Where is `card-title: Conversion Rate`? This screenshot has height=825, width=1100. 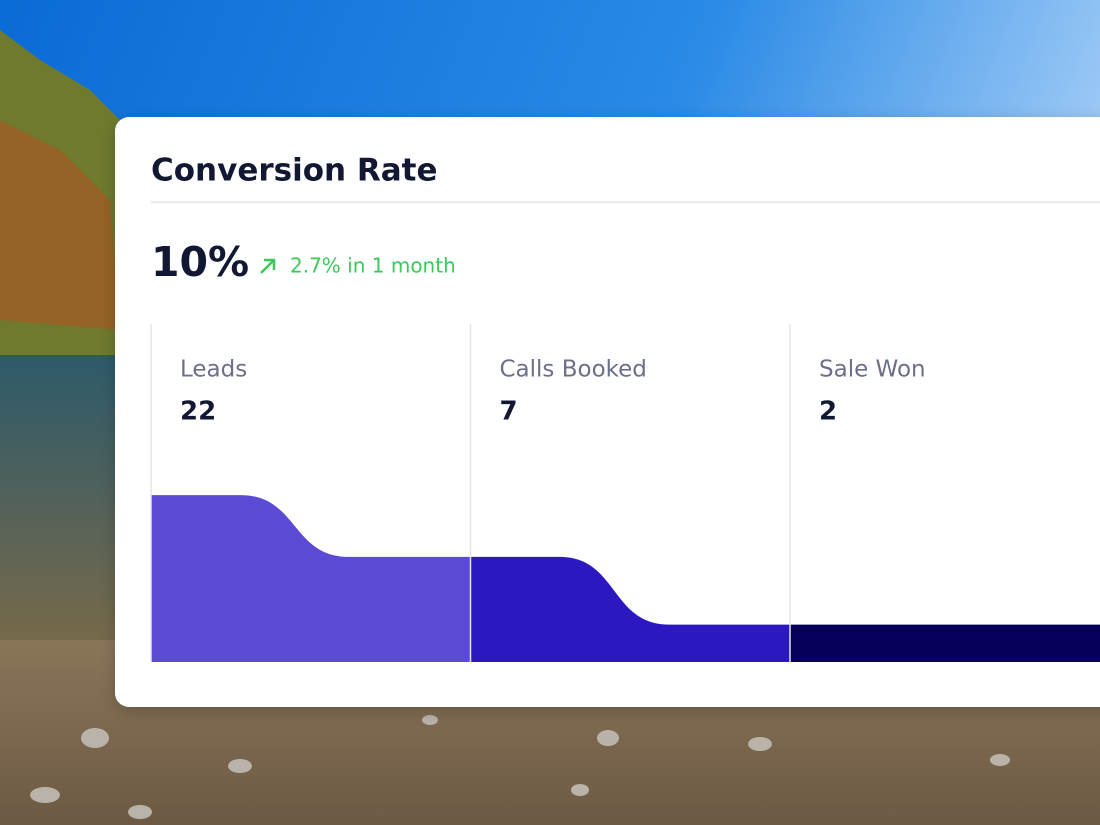 card-title: Conversion Rate is located at coordinates (294, 171).